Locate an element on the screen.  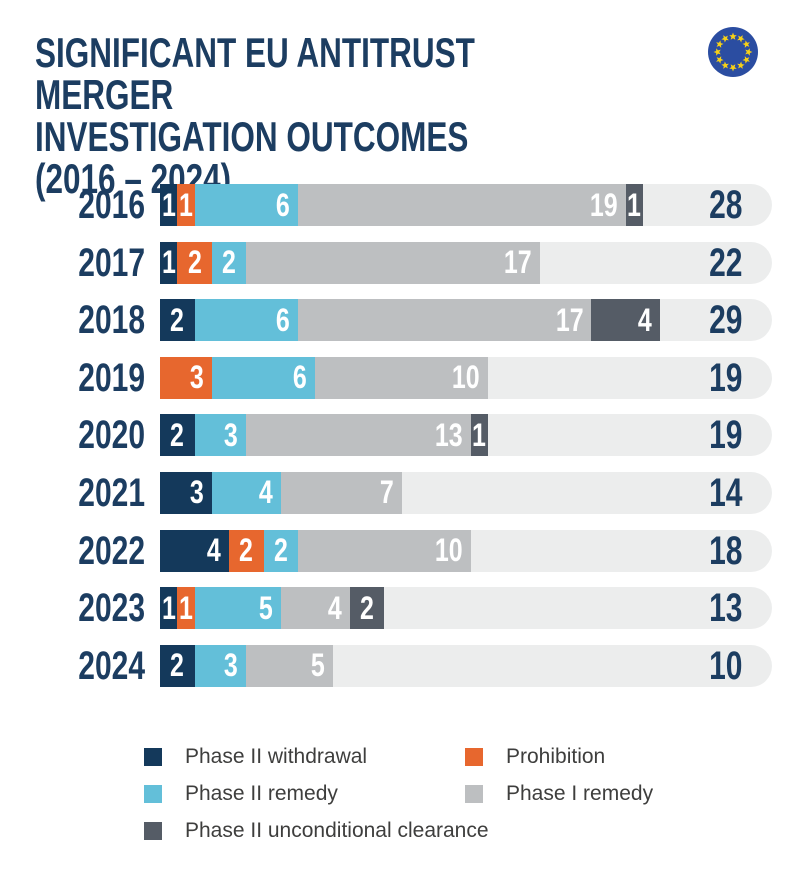
bar-segment-phase2_unconditional: 4 is located at coordinates (626, 320).